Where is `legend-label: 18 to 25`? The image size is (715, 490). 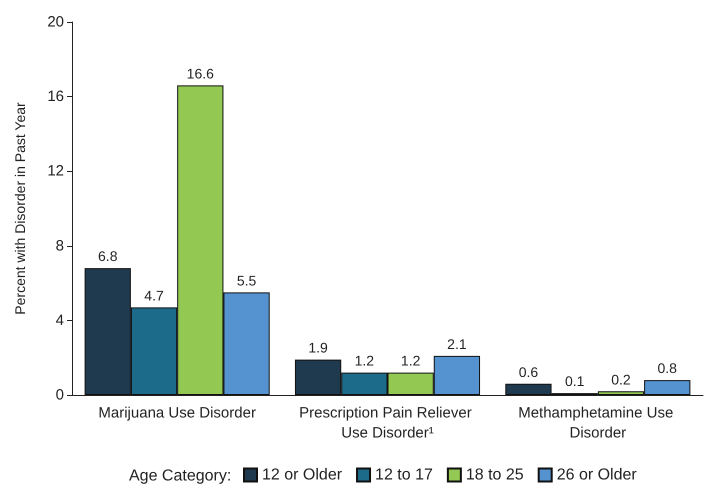
legend-label: 18 to 25 is located at coordinates (495, 475).